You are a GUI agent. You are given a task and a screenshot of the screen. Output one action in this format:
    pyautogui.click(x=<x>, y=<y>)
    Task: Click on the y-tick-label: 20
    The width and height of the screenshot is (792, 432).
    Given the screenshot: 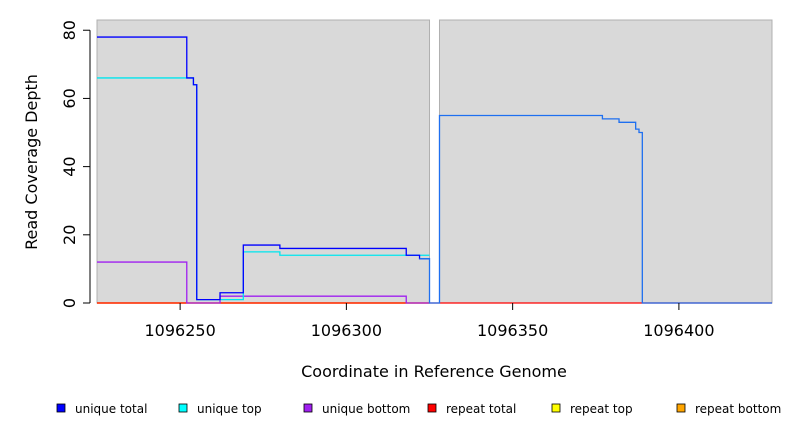 What is the action you would take?
    pyautogui.click(x=69, y=235)
    